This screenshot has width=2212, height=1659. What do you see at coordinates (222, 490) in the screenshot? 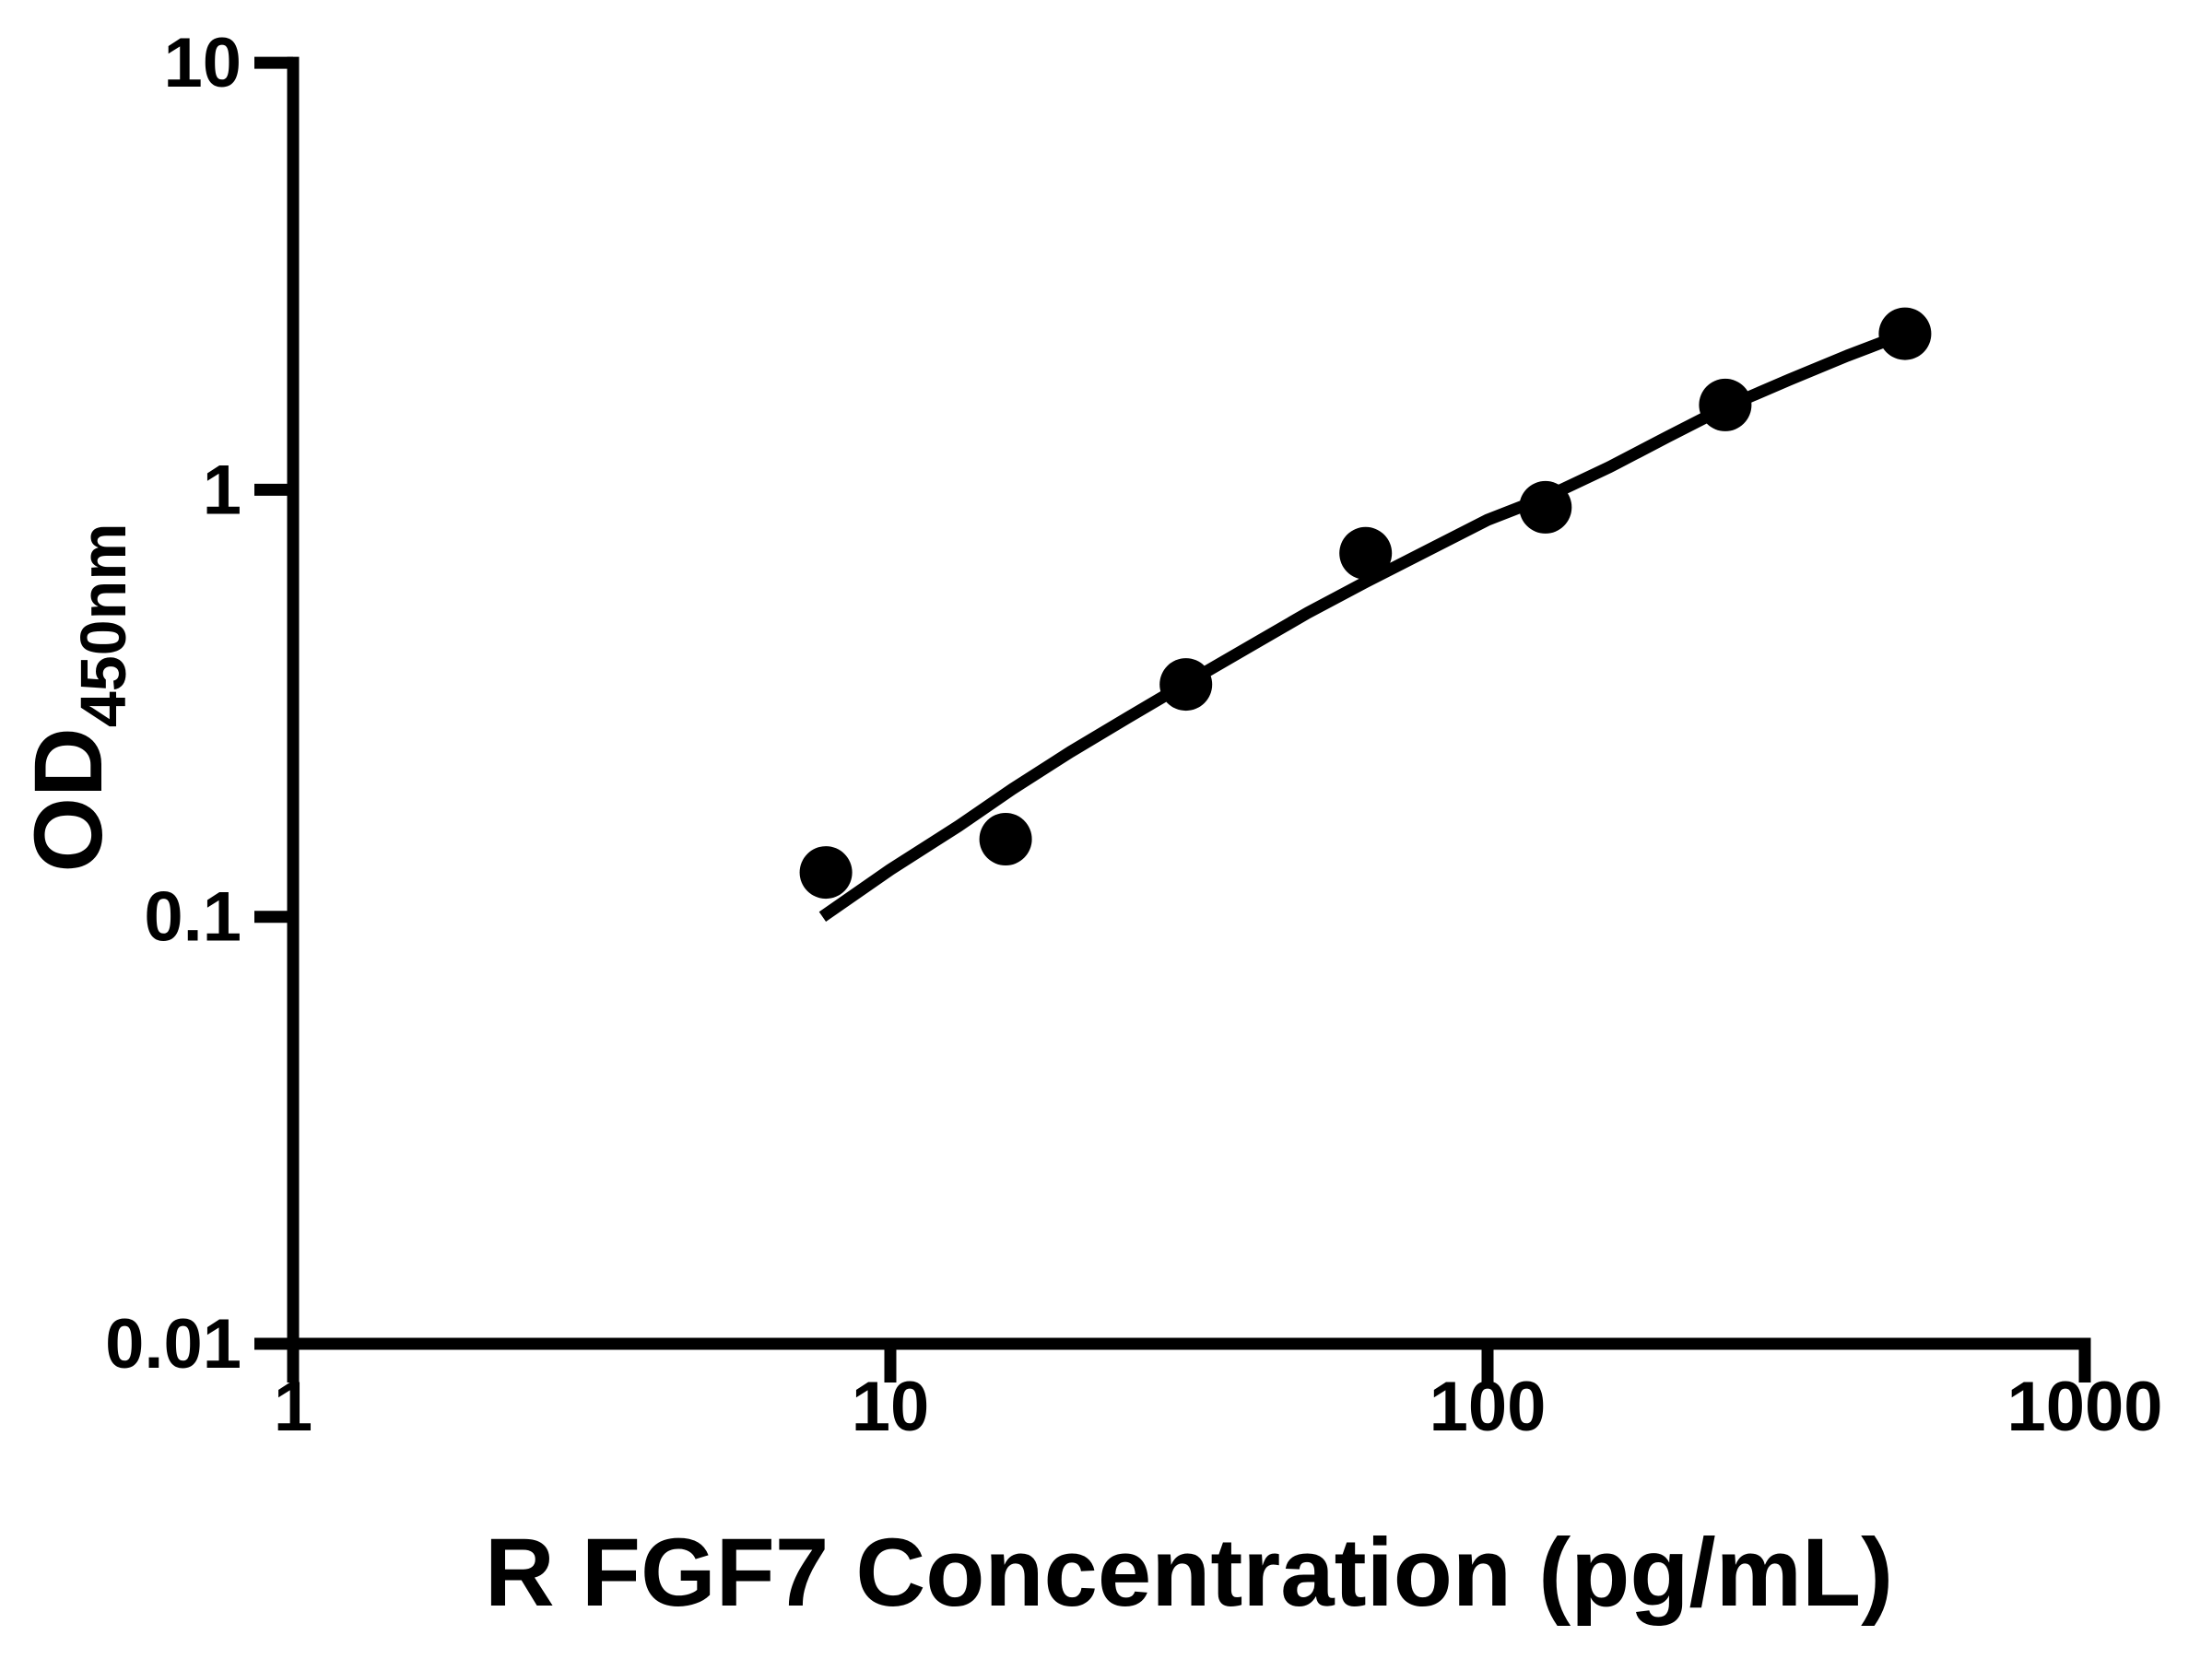
I see `y-tick-label: 1` at bounding box center [222, 490].